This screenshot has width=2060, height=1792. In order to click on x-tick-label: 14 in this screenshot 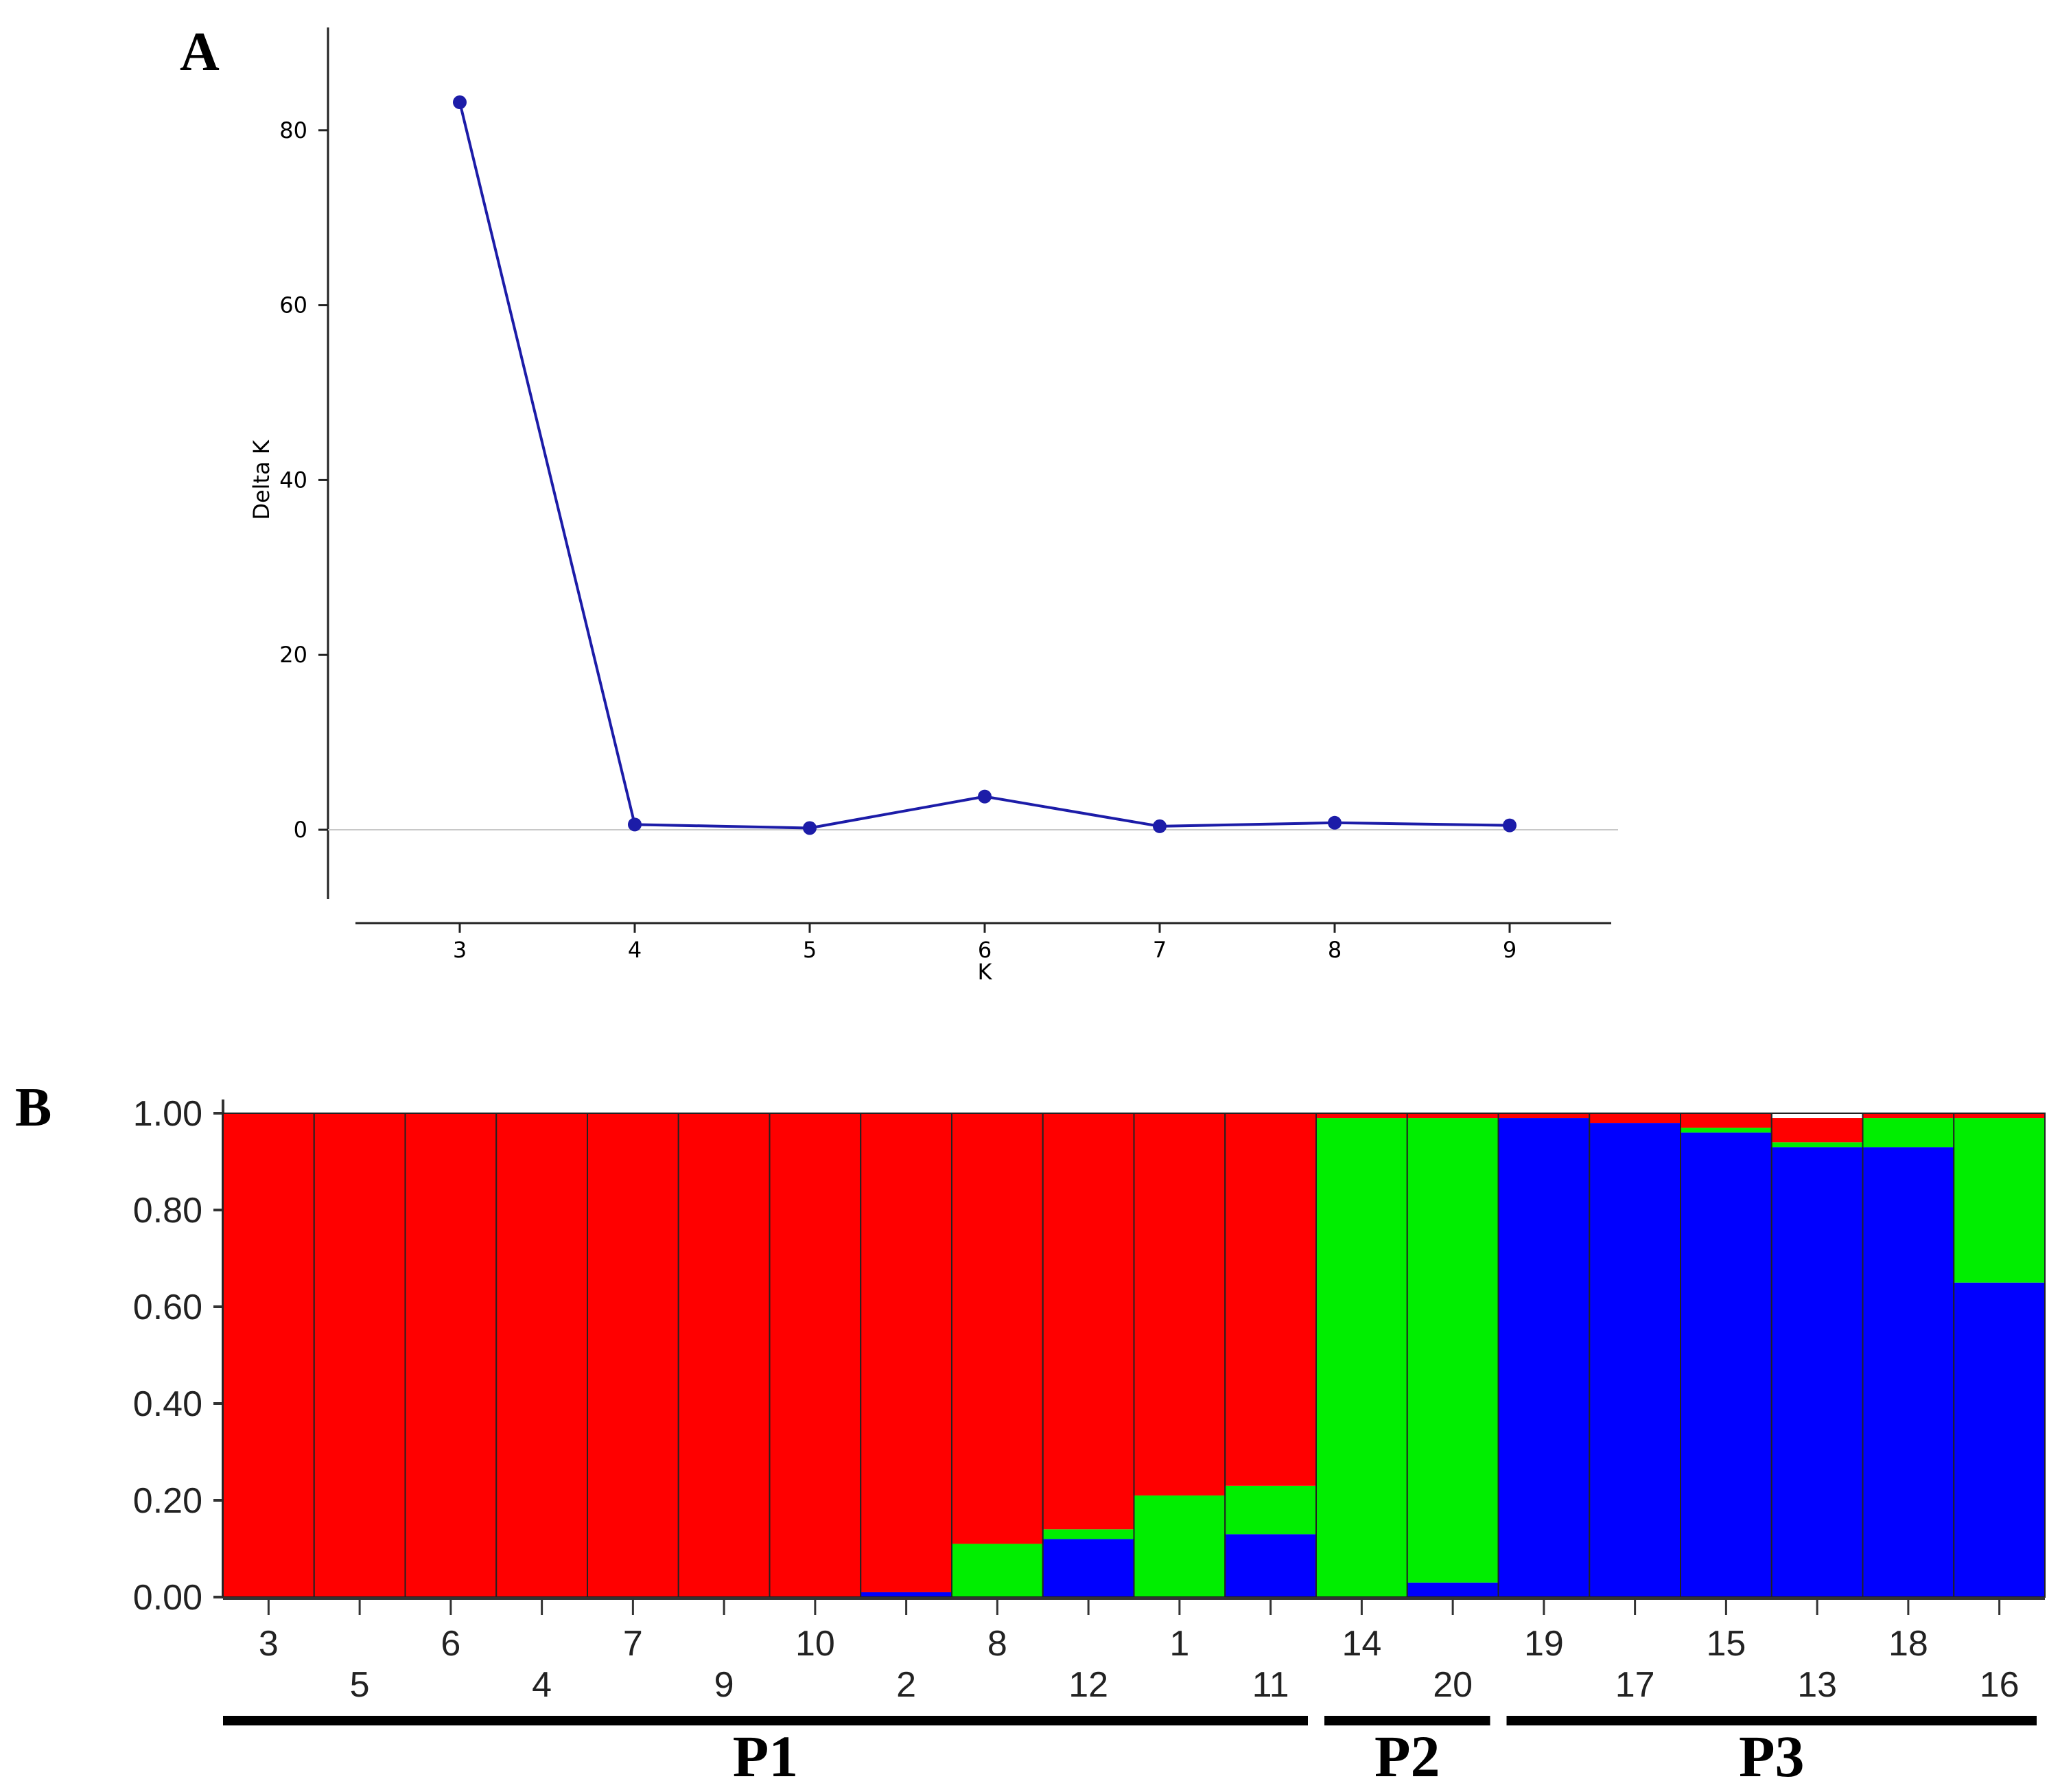, I will do `click(1362, 1644)`.